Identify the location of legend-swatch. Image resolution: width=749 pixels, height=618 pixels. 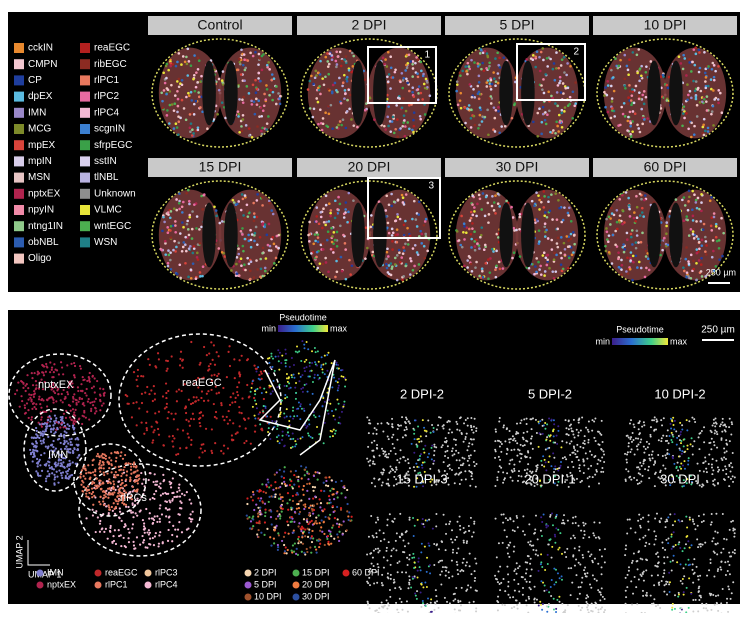
(19, 80).